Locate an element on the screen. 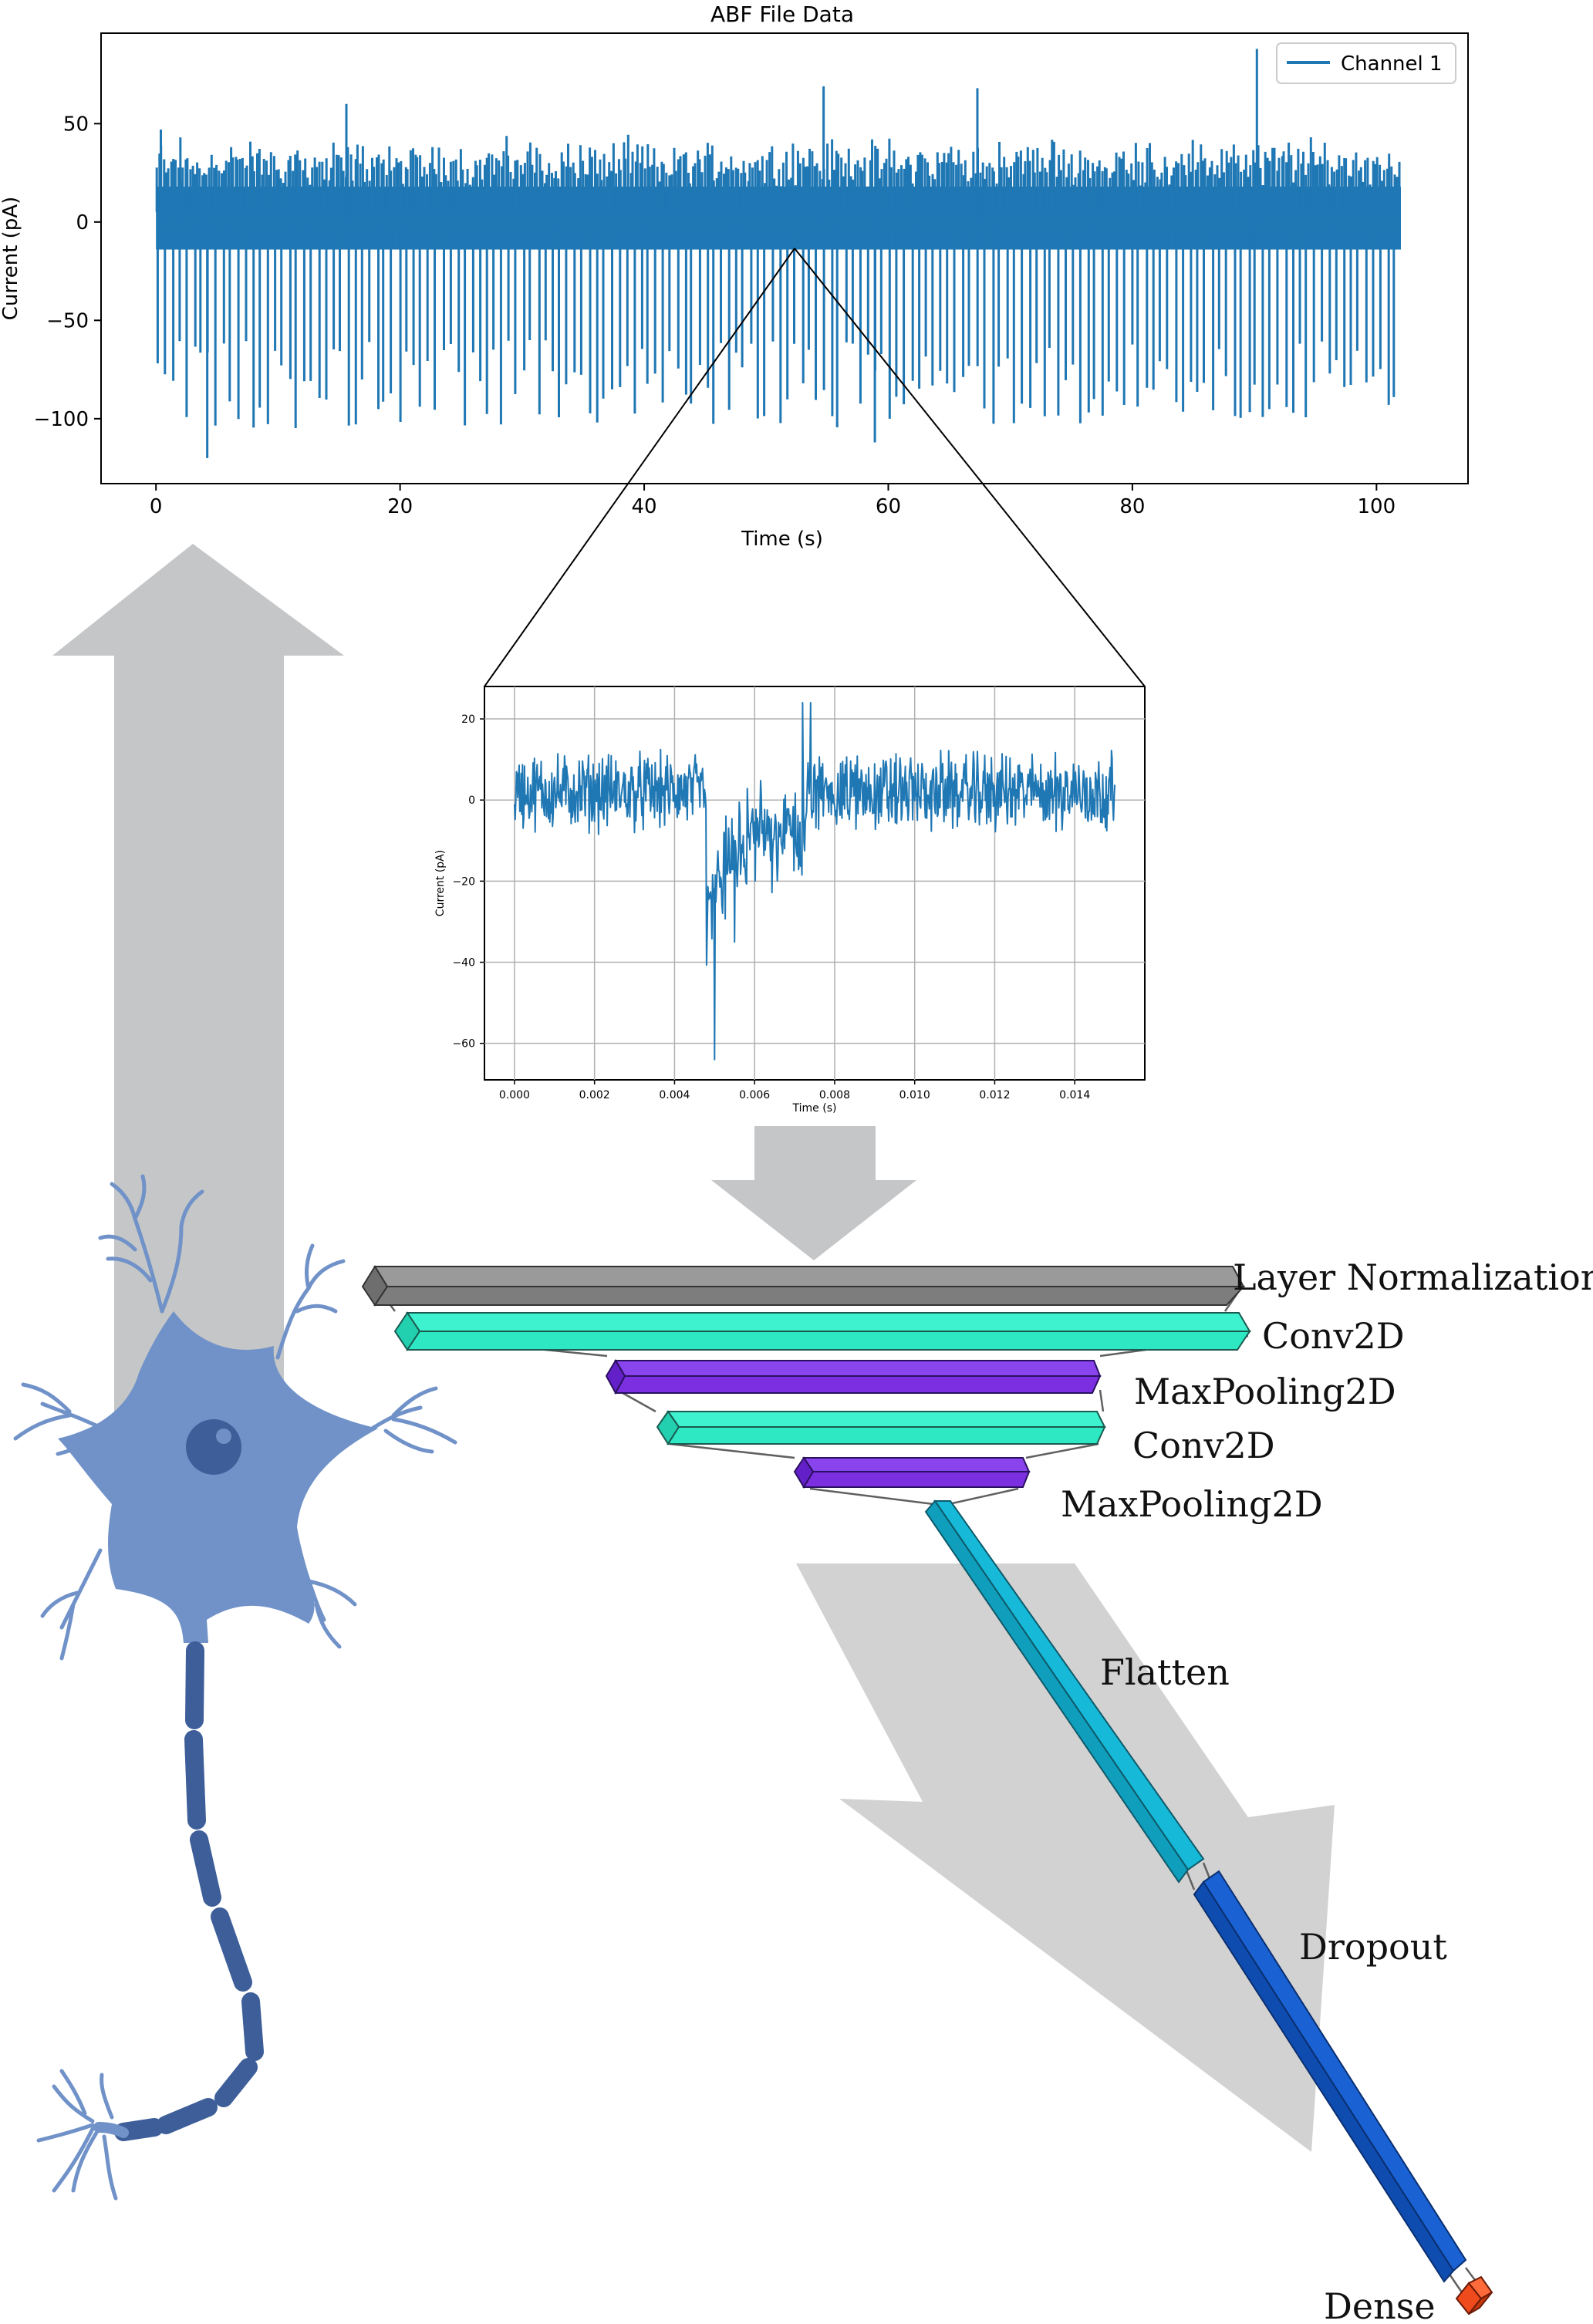 The width and height of the screenshot is (1593, 2324). main-chart-y-tick-label: 50 is located at coordinates (76, 125).